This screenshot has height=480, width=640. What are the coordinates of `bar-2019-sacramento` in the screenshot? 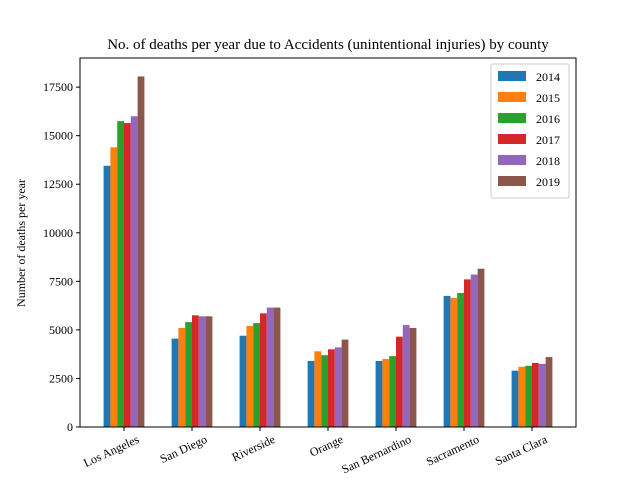 It's located at (481, 347).